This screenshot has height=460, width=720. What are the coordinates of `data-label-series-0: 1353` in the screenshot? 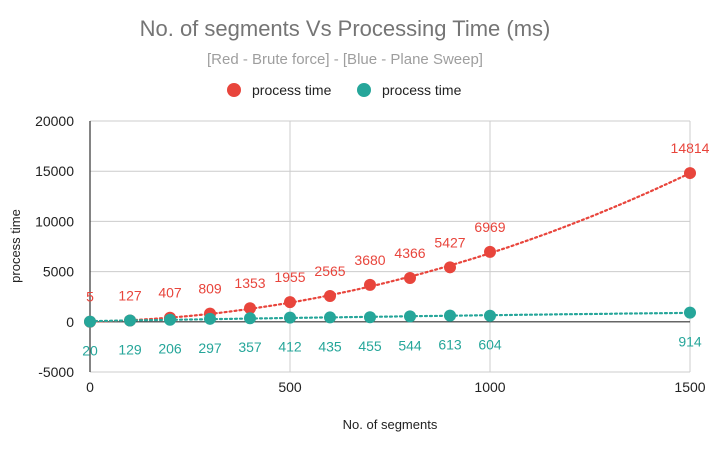 It's located at (249, 283).